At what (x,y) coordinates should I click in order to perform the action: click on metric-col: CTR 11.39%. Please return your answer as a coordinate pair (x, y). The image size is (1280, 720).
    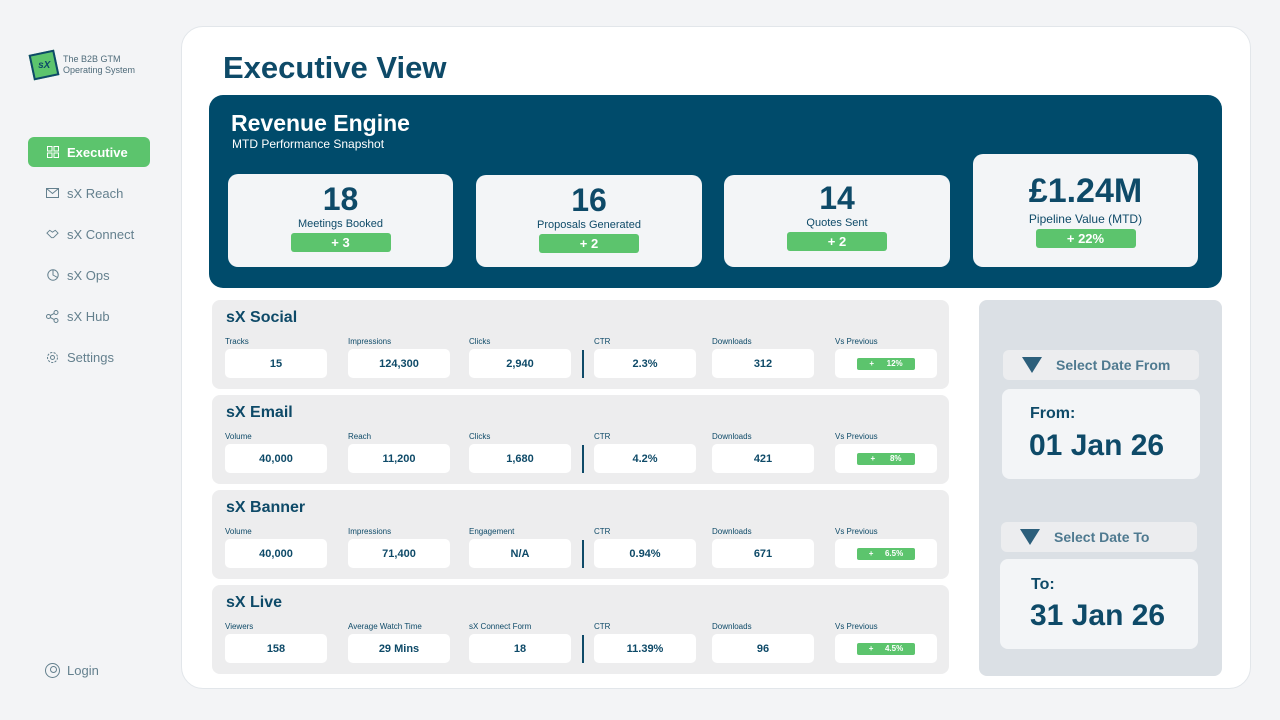
    Looking at the image, I should click on (645, 642).